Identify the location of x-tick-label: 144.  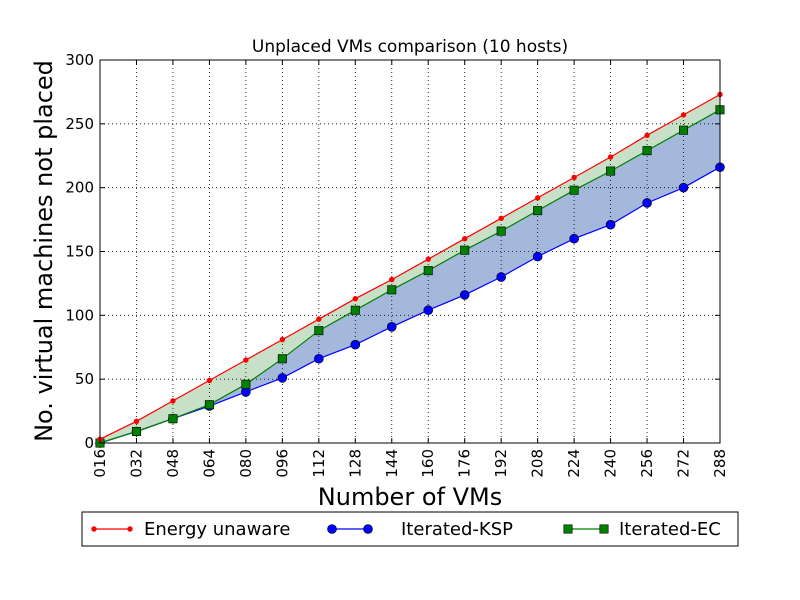
(392, 463).